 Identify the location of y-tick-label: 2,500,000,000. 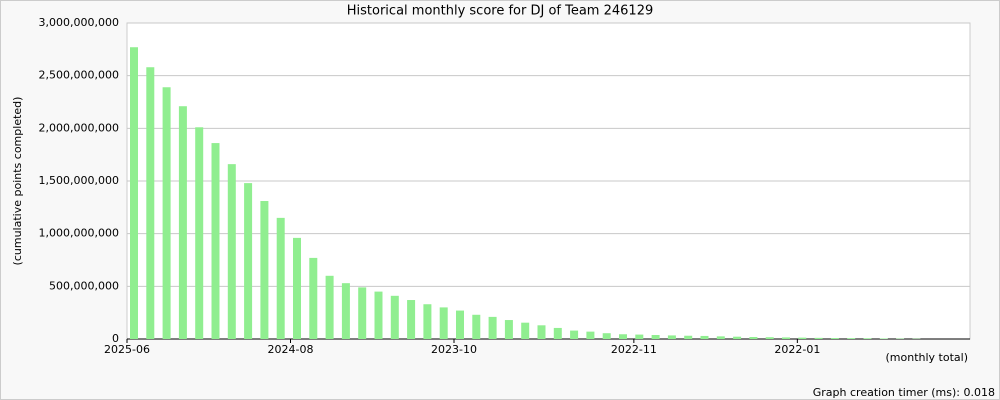
(79, 75).